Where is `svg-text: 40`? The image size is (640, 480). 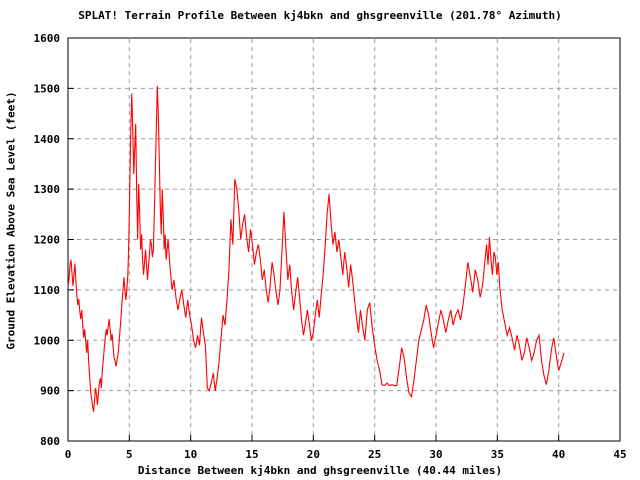
svg-text: 40 is located at coordinates (558, 454).